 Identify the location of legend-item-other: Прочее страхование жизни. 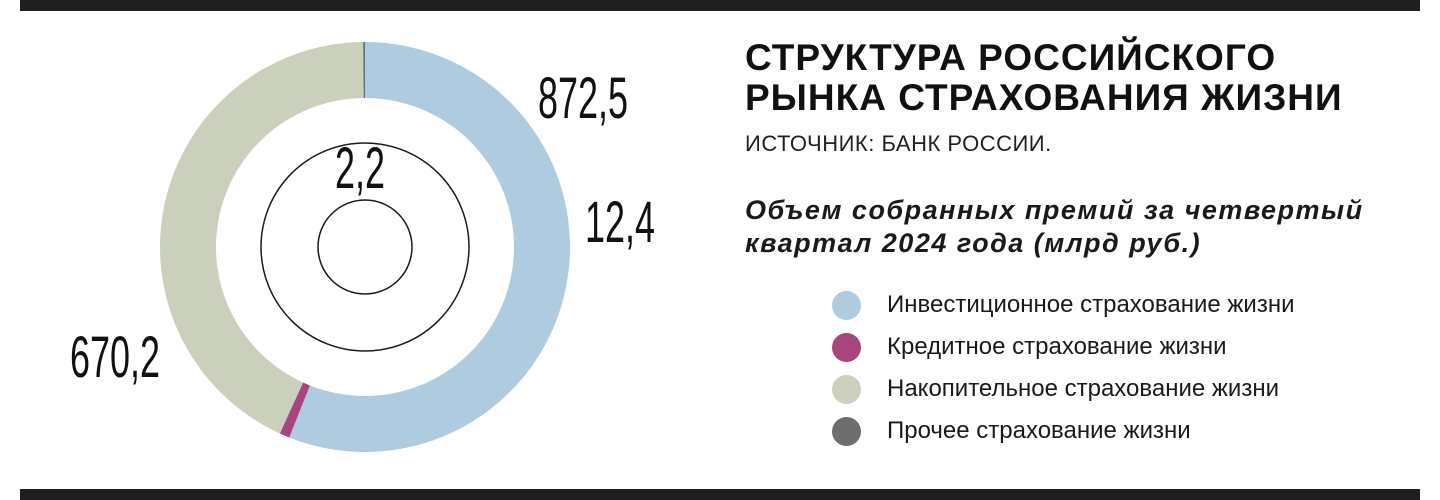
(1063, 431).